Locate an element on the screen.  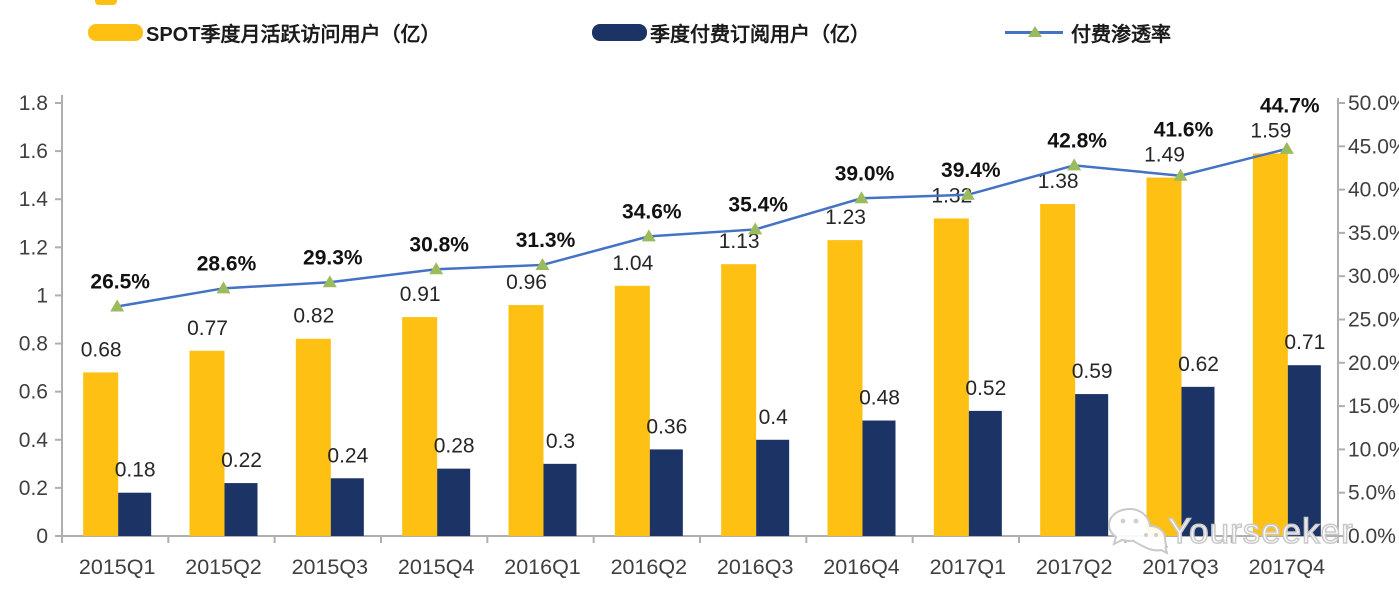
legend-item-subscribers: 季度付费订阅用户（亿） is located at coordinates (731, 32).